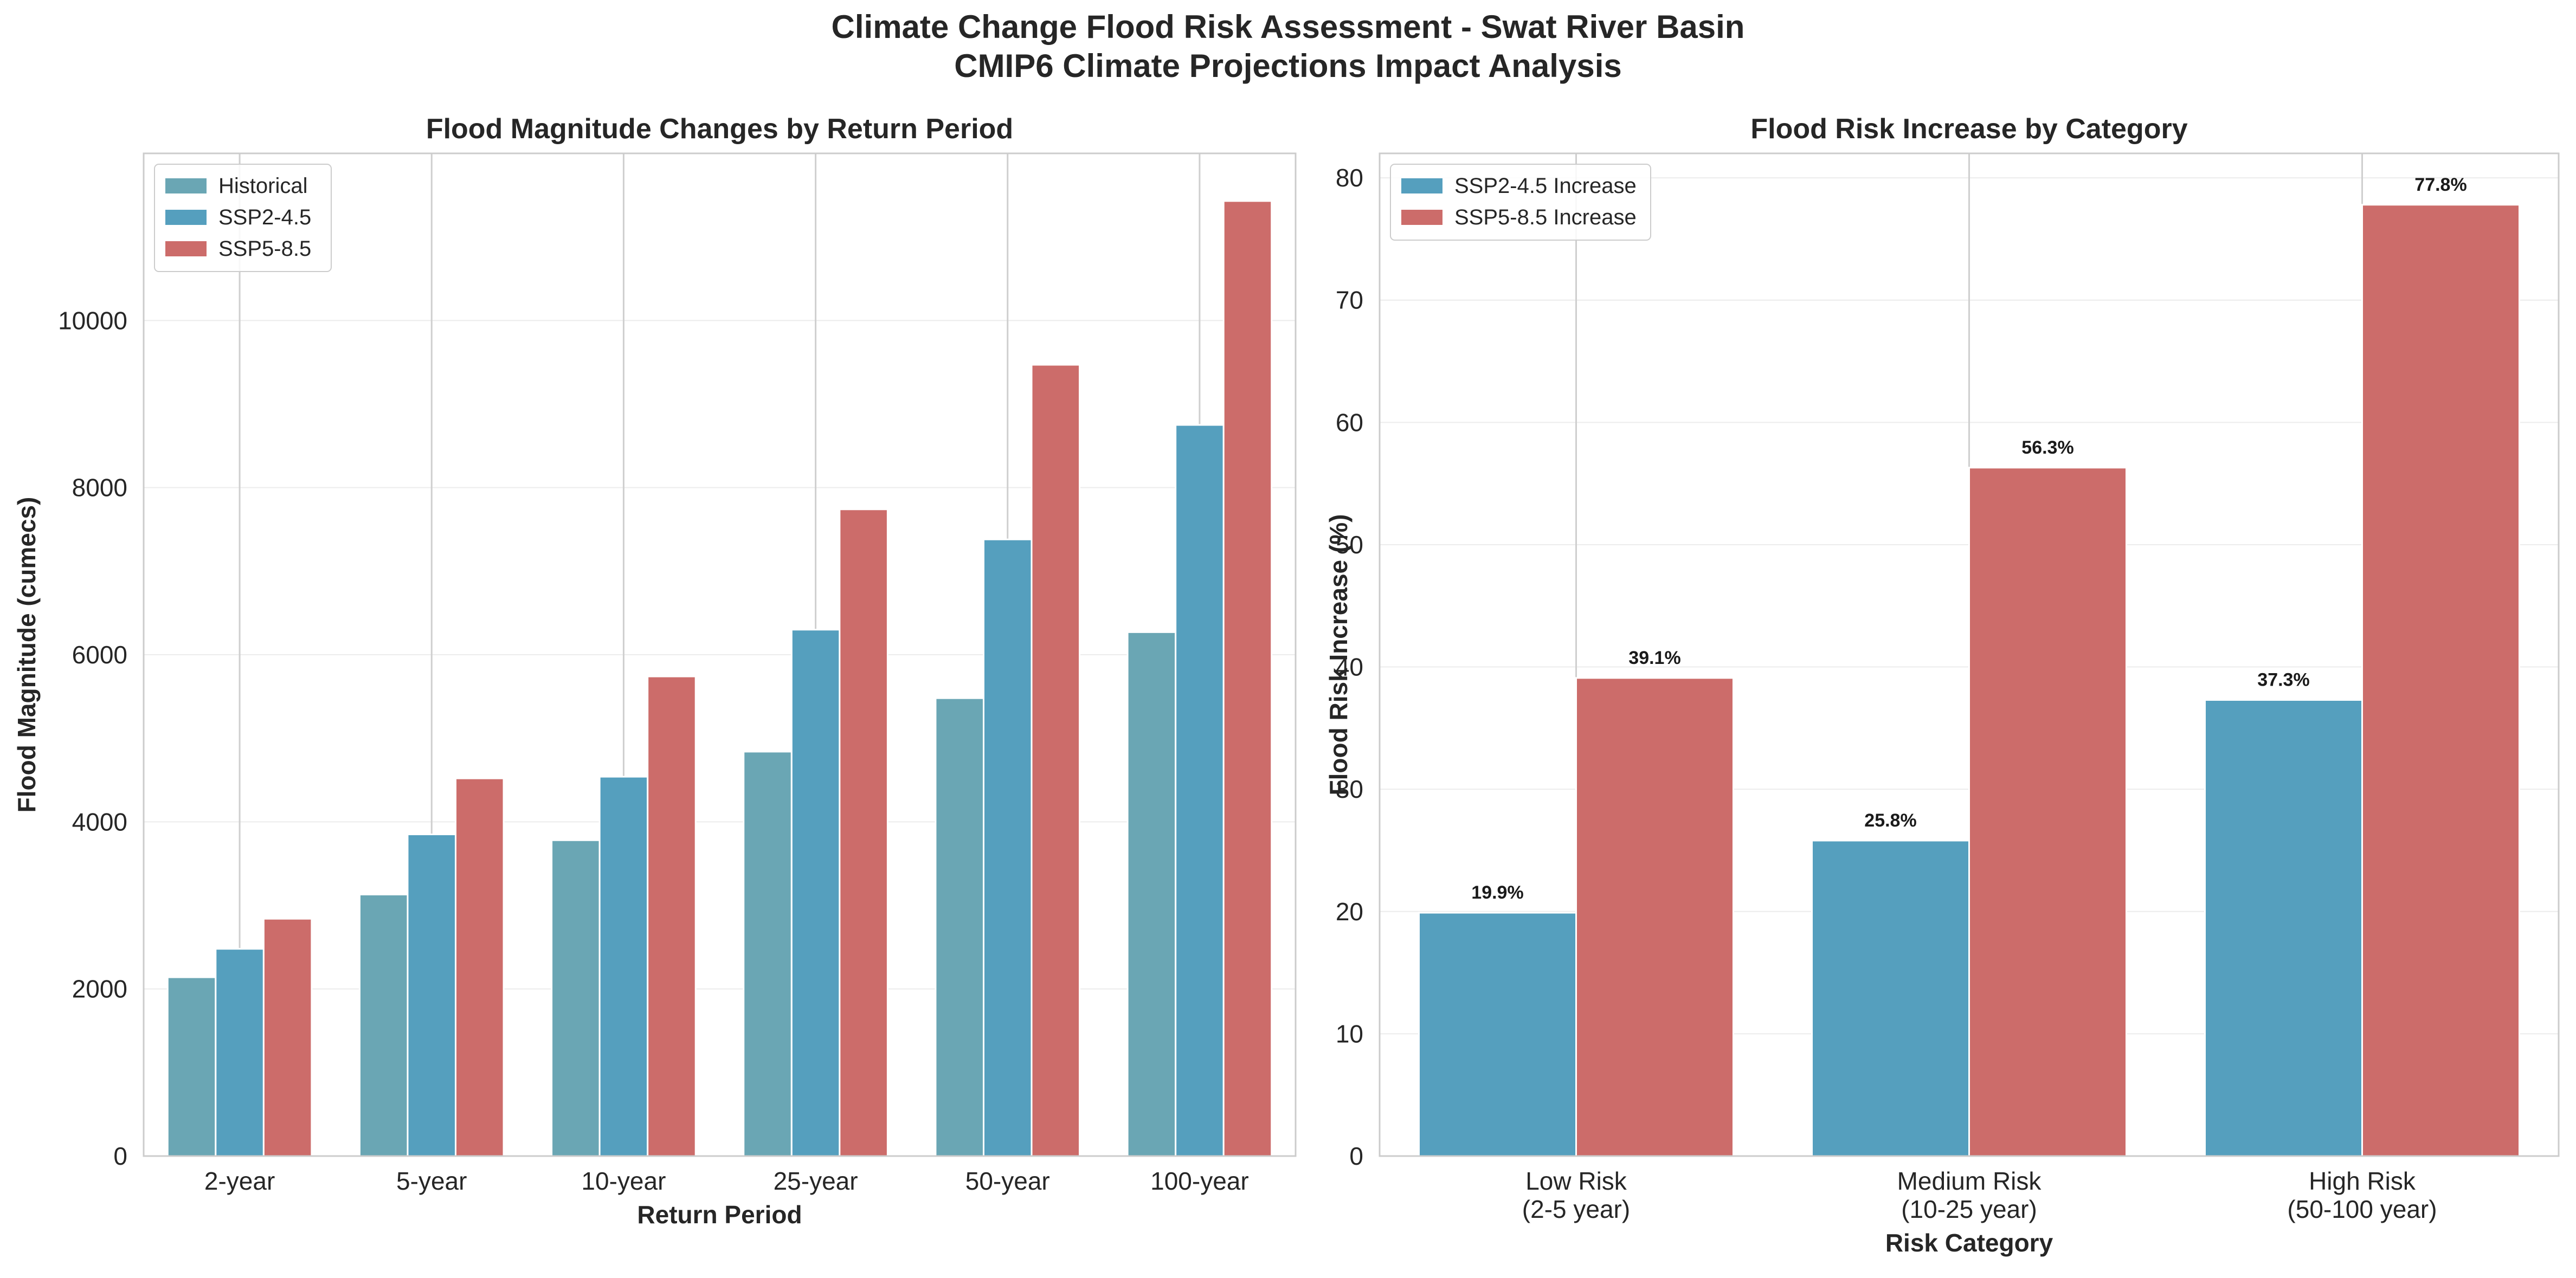 The image size is (2576, 1278). I want to click on x-tick-label: 100-year, so click(1199, 1181).